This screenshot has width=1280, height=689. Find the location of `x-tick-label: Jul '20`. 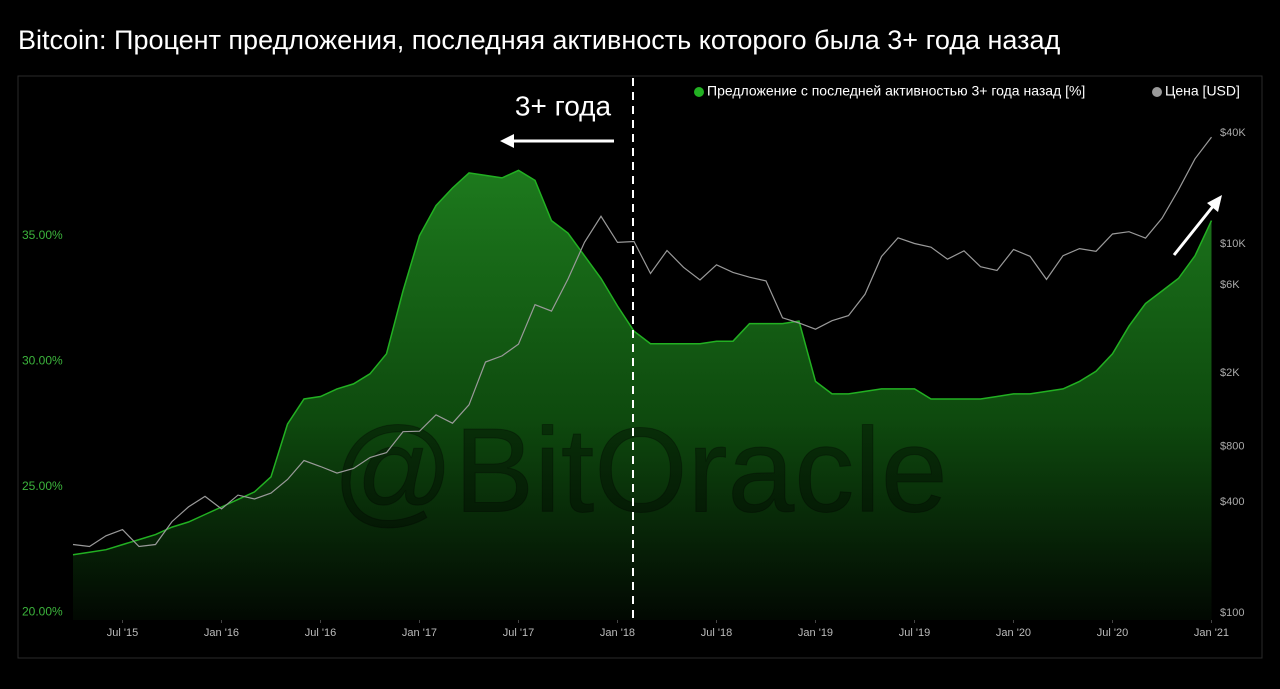

x-tick-label: Jul '20 is located at coordinates (1112, 633).